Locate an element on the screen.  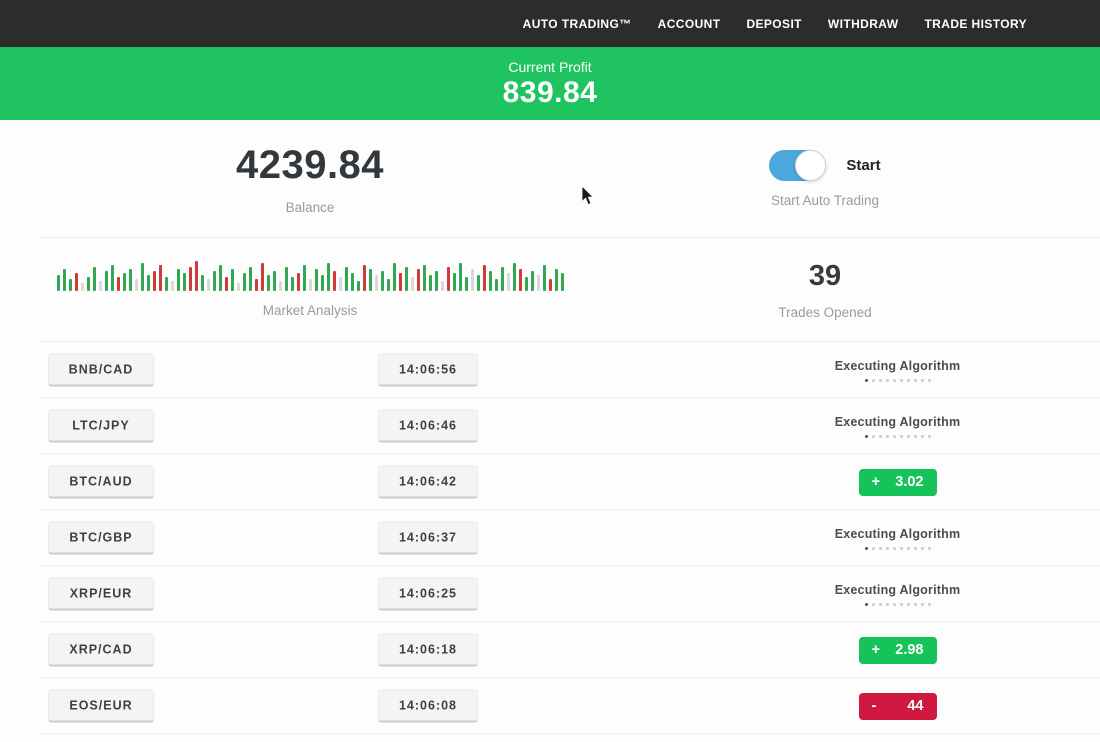
nav-item-trade-history: TRADE HISTORY is located at coordinates (975, 23).